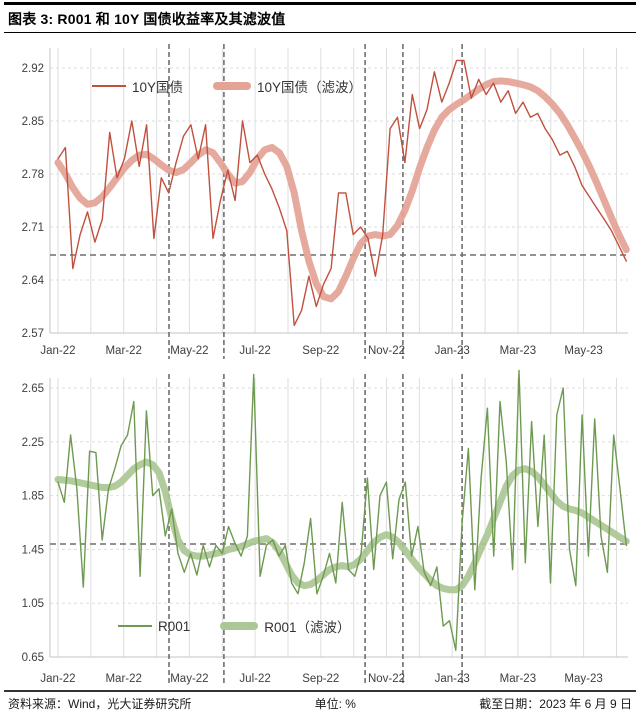 The image size is (640, 712). What do you see at coordinates (100, 704) in the screenshot?
I see `footer-source: 资料来源：Wind，光大证券研究所` at bounding box center [100, 704].